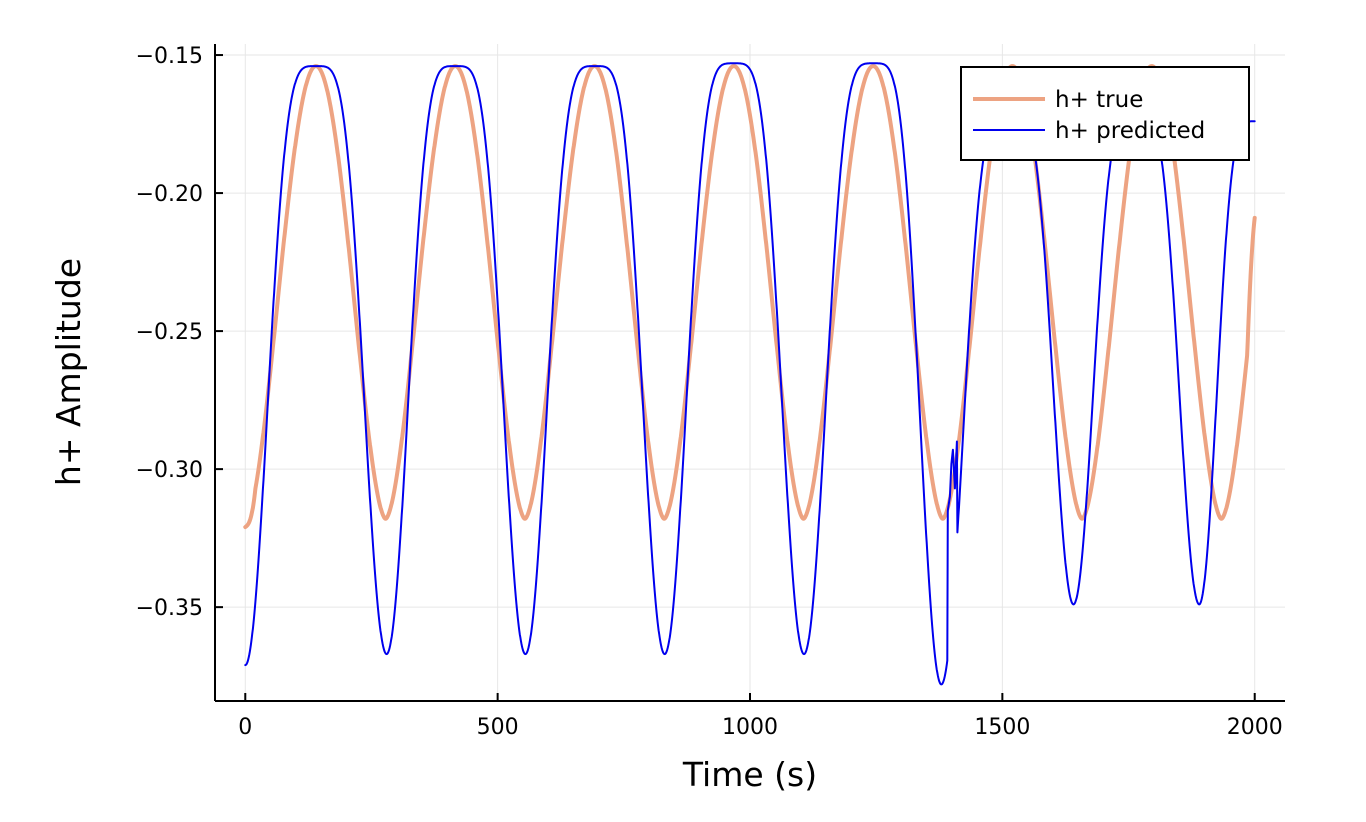  I want to click on legend: h+ true h+ predicted, so click(1105, 113).